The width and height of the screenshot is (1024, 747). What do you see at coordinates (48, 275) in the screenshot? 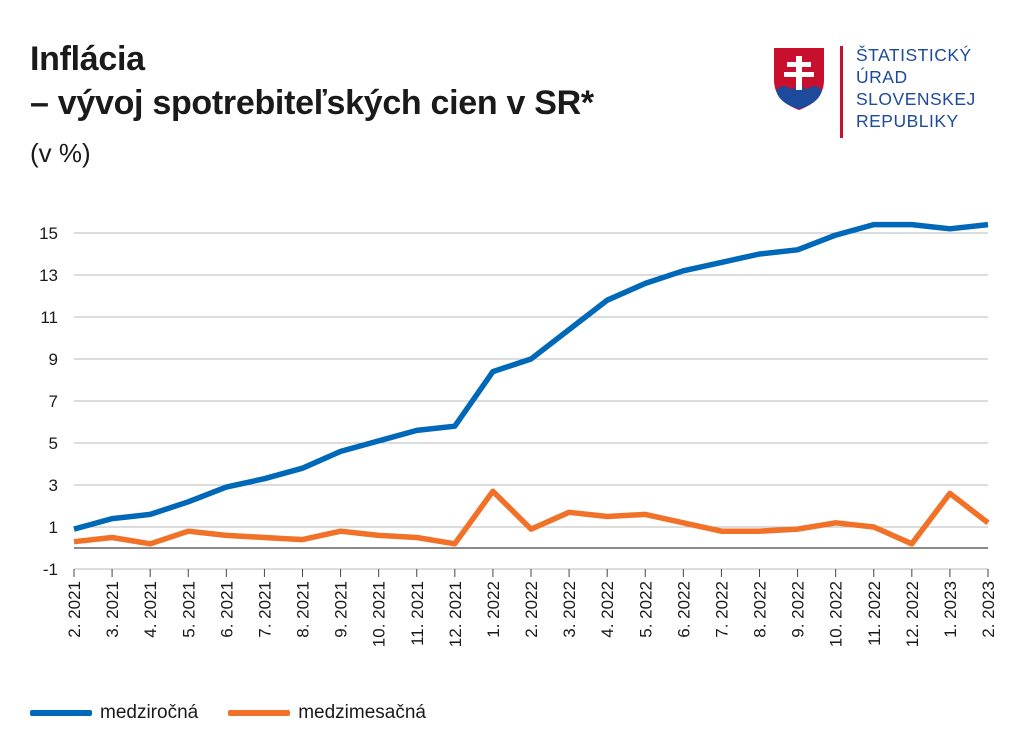
I see `y-tick-label: 13` at bounding box center [48, 275].